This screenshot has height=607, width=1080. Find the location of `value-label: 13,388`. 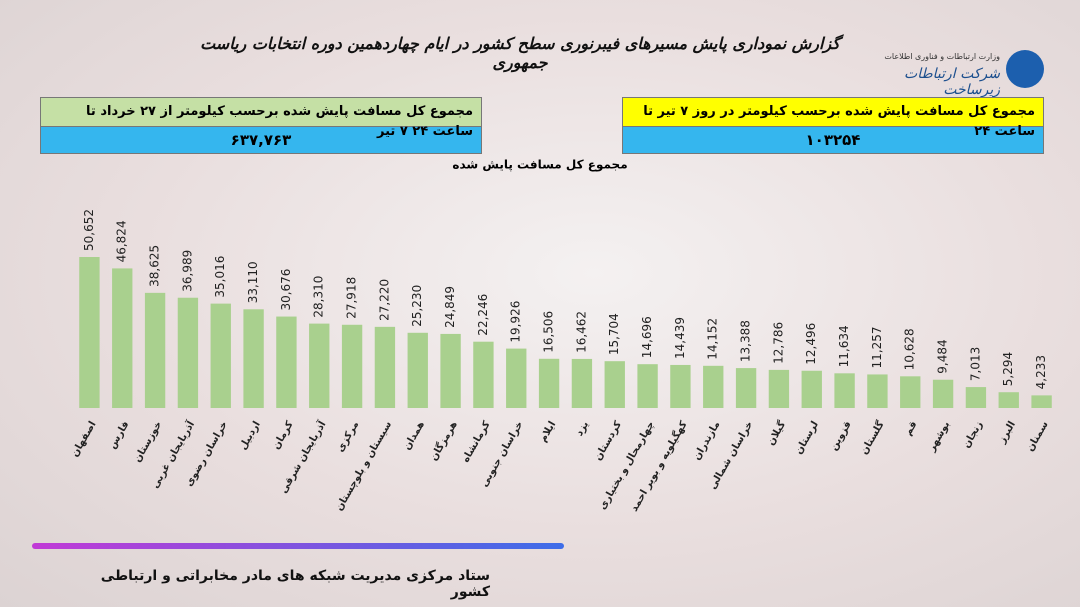

value-label: 13,388 is located at coordinates (746, 341).